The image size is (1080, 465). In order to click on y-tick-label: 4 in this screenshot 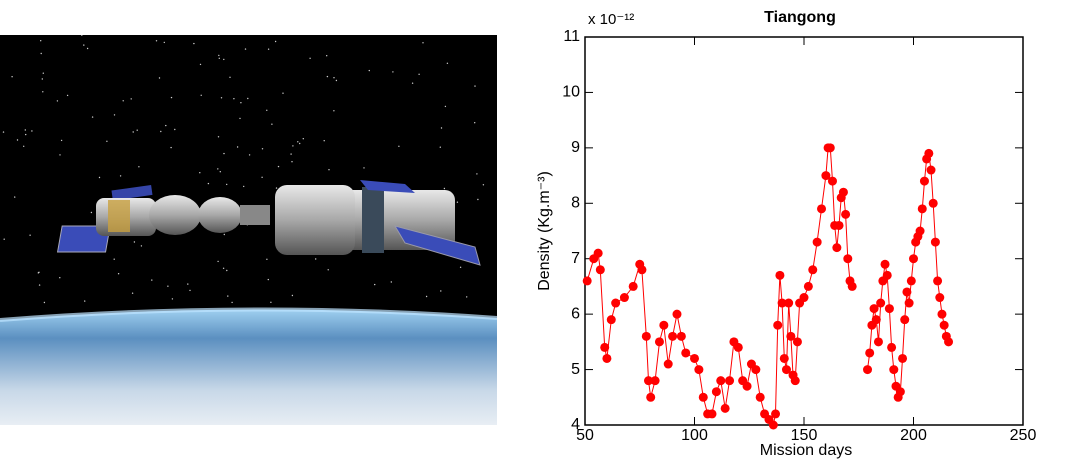, I will do `click(575, 424)`.